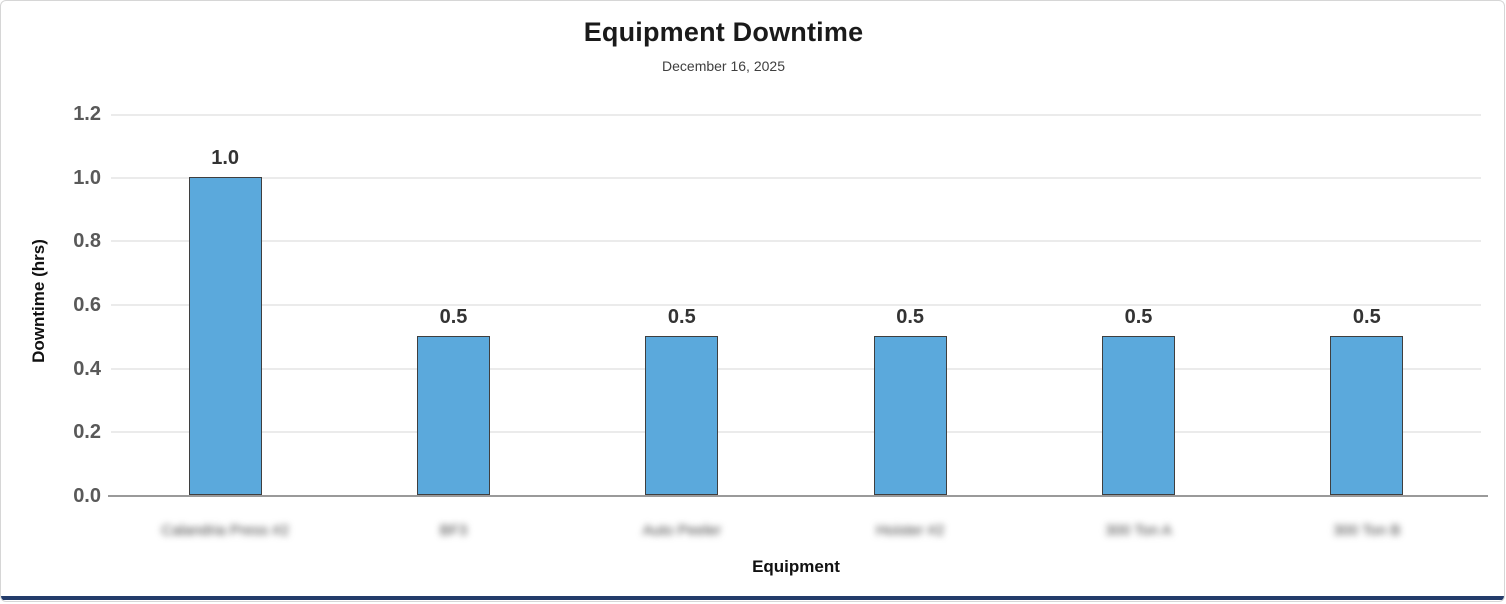  I want to click on x-axis-label: Equipment, so click(796, 566).